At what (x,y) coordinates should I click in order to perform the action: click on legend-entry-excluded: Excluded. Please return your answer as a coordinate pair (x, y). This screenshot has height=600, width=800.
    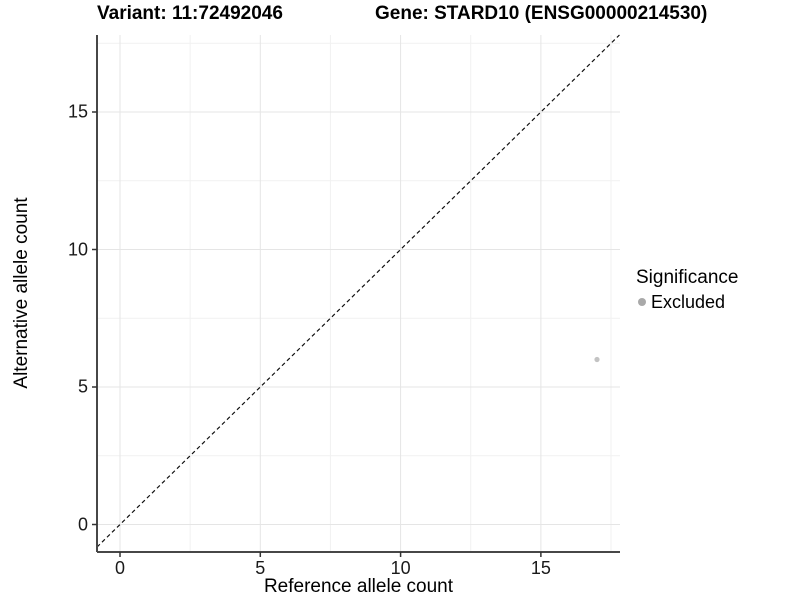
    Looking at the image, I should click on (687, 302).